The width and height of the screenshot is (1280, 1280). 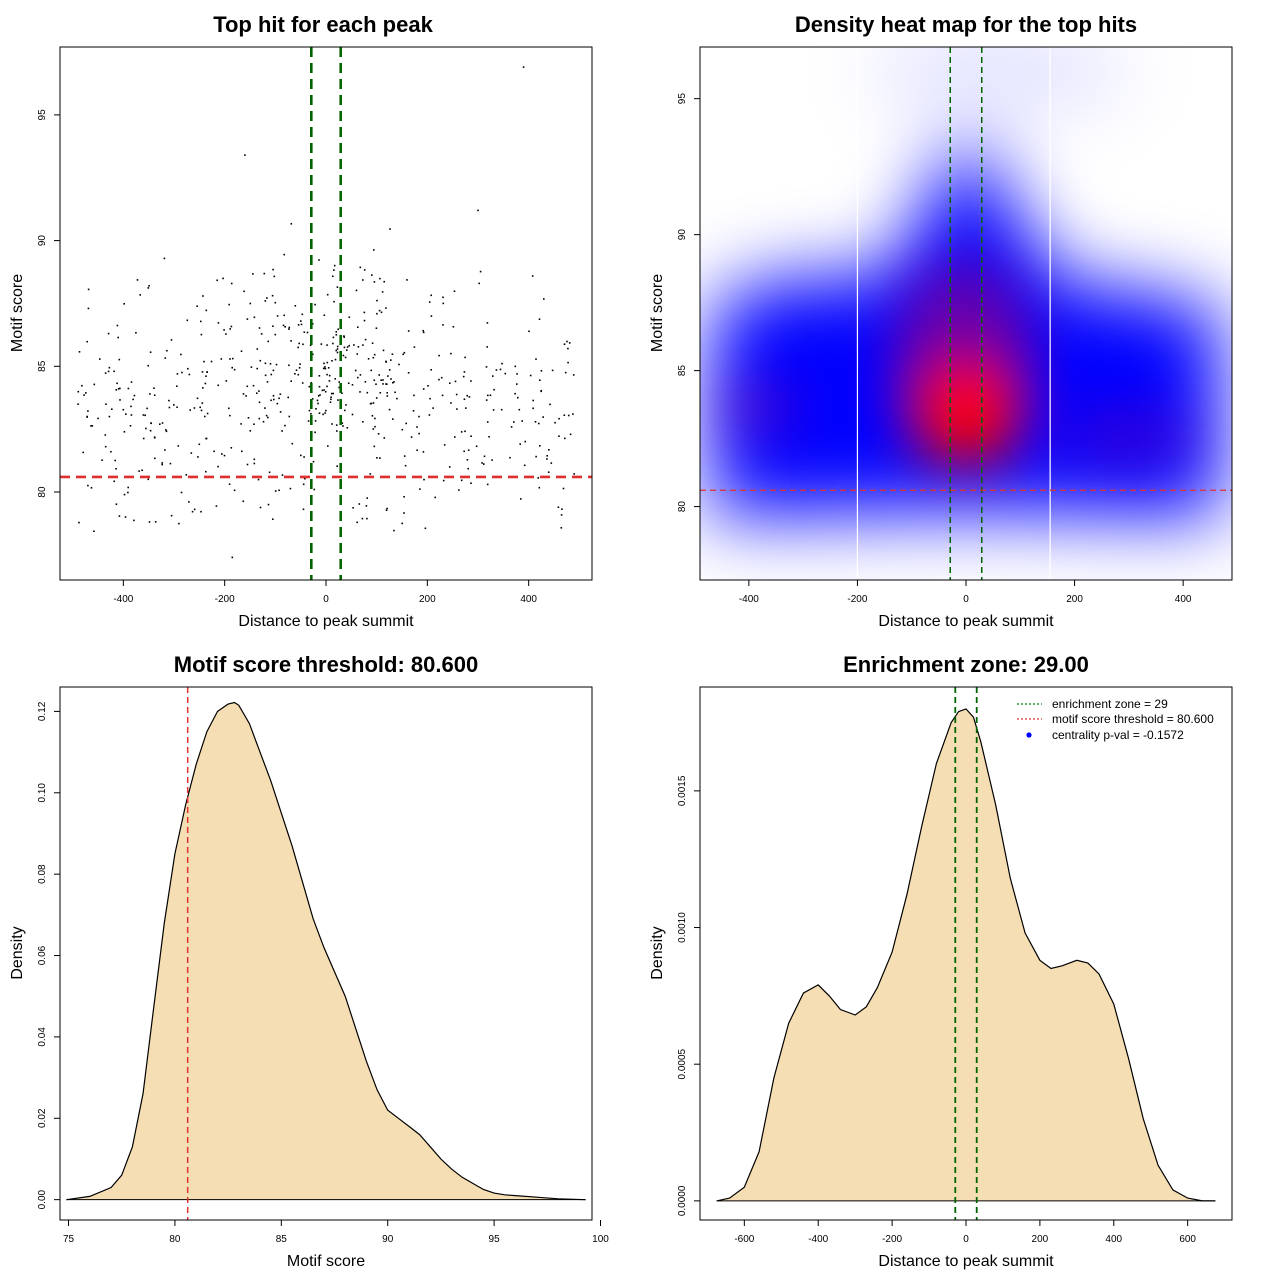 What do you see at coordinates (682, 99) in the screenshot?
I see `heatmap-y-tick-label: 95` at bounding box center [682, 99].